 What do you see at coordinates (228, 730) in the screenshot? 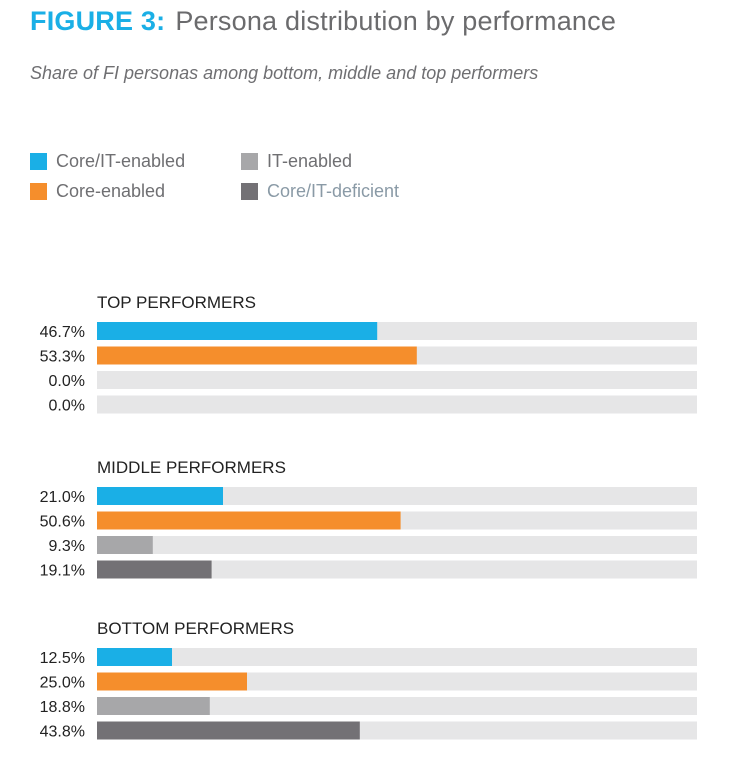
I see `bar-bottom-performers-core-it-deficient` at bounding box center [228, 730].